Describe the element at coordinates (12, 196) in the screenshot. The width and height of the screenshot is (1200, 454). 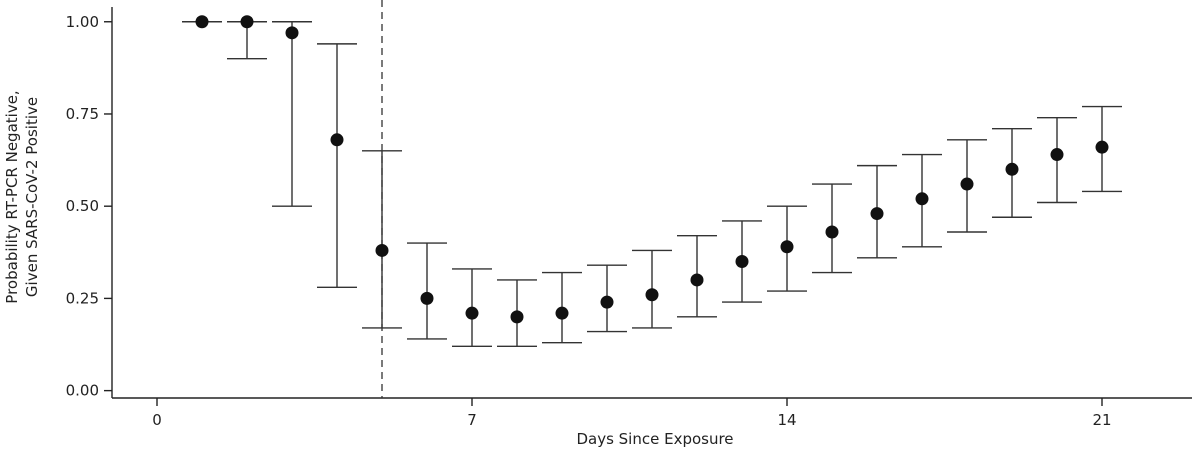
I see `y-axis-title-line-1: Probability RT-PCR Negative,` at that location.